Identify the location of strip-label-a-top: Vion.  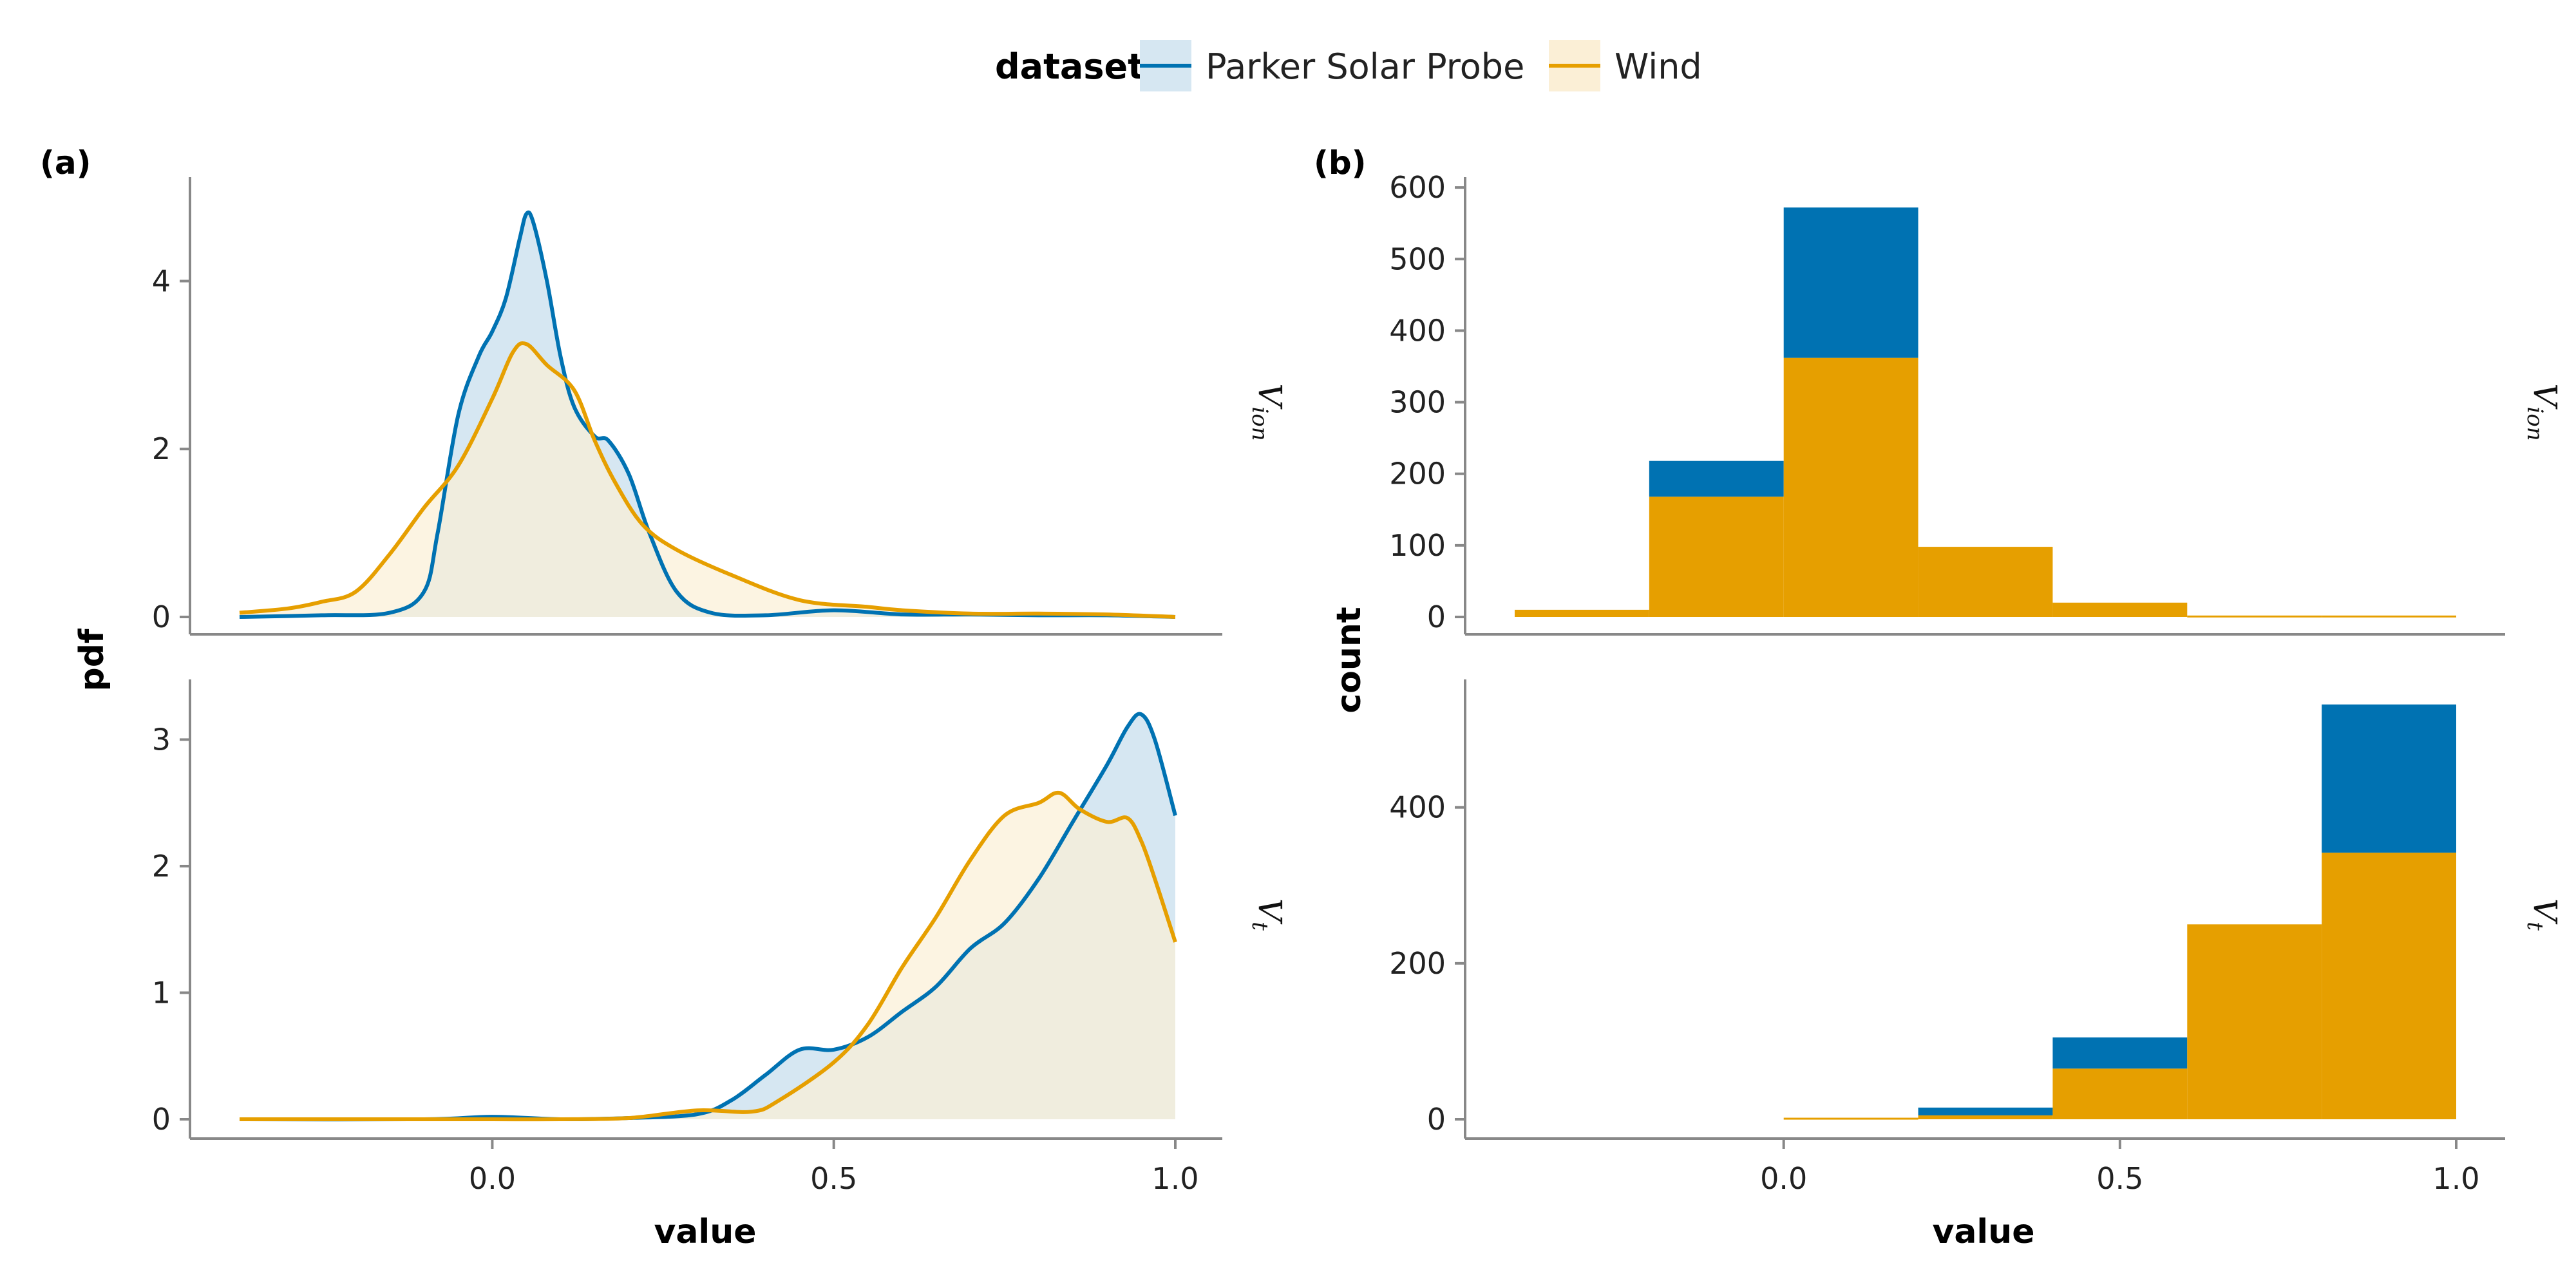
(1268, 412).